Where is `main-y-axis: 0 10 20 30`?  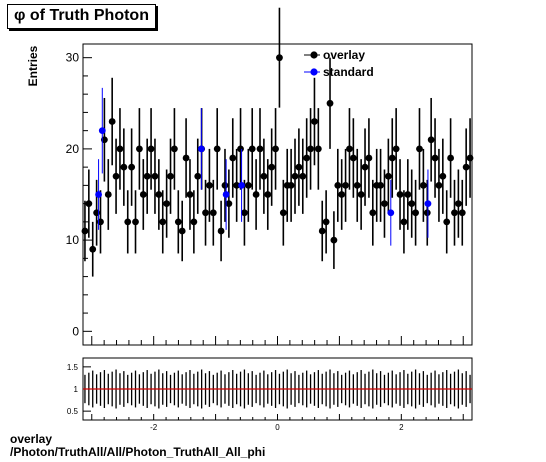 main-y-axis: 0 10 20 30 is located at coordinates (79, 194).